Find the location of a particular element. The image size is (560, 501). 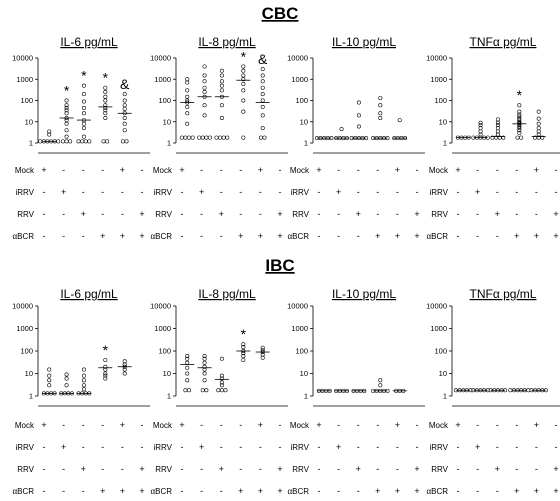

significance-mark: * is located at coordinates (84, 76).